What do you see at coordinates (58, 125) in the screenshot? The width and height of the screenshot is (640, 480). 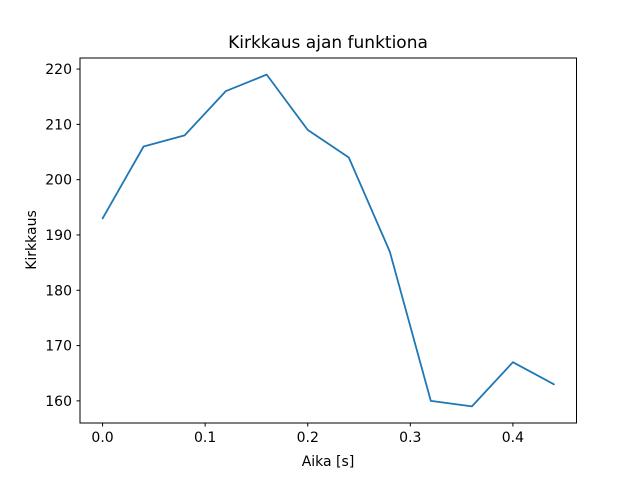 I see `y-tick-label: 210` at bounding box center [58, 125].